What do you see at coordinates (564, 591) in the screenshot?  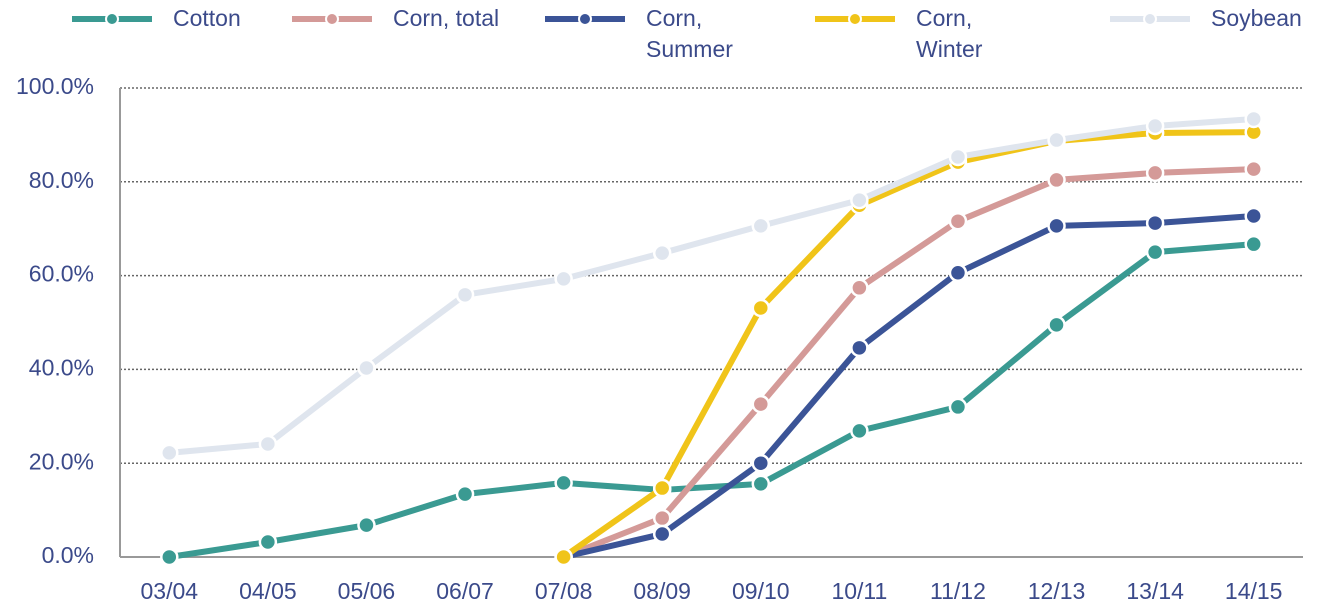 I see `x-tick-label: 07/08` at bounding box center [564, 591].